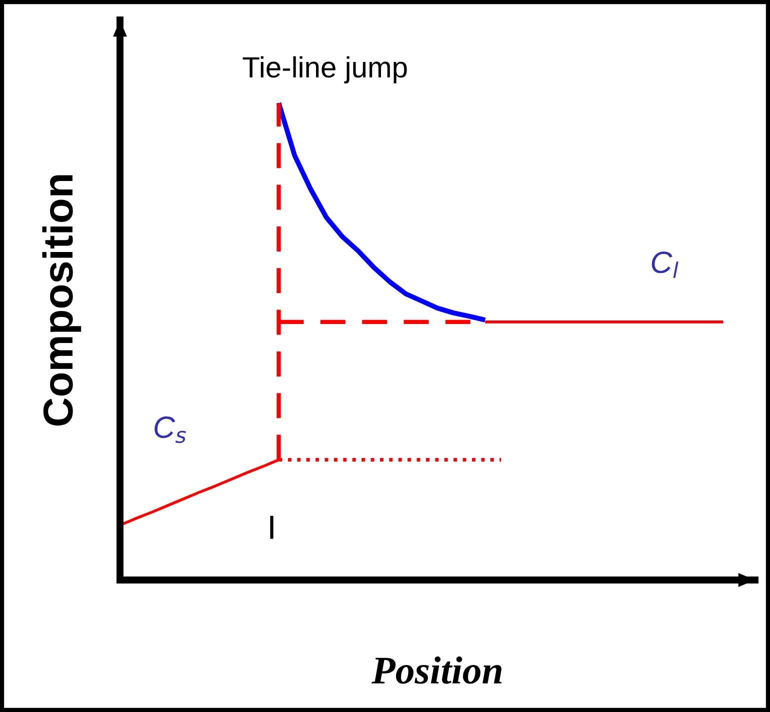  What do you see at coordinates (170, 430) in the screenshot?
I see `annotation: C$_{s}$` at bounding box center [170, 430].